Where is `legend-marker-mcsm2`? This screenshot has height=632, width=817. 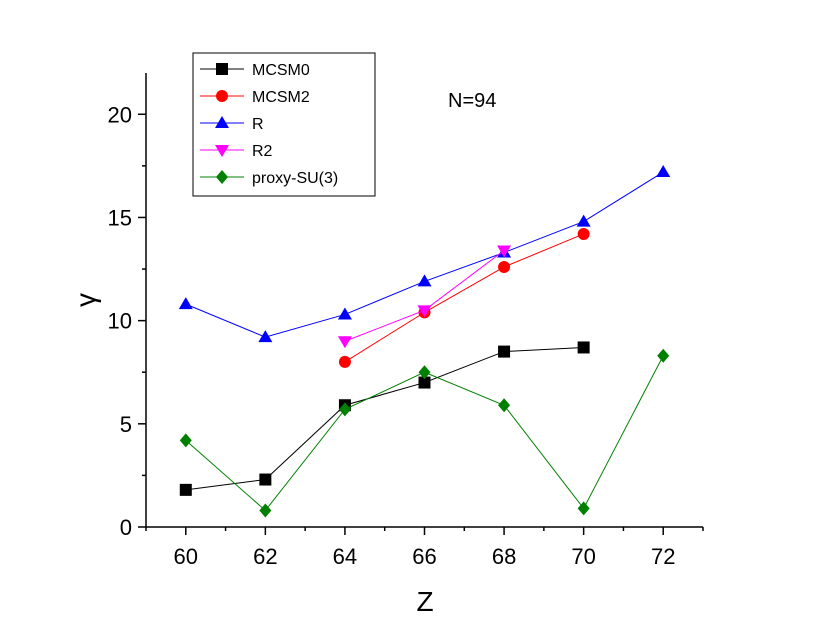 legend-marker-mcsm2 is located at coordinates (222, 96).